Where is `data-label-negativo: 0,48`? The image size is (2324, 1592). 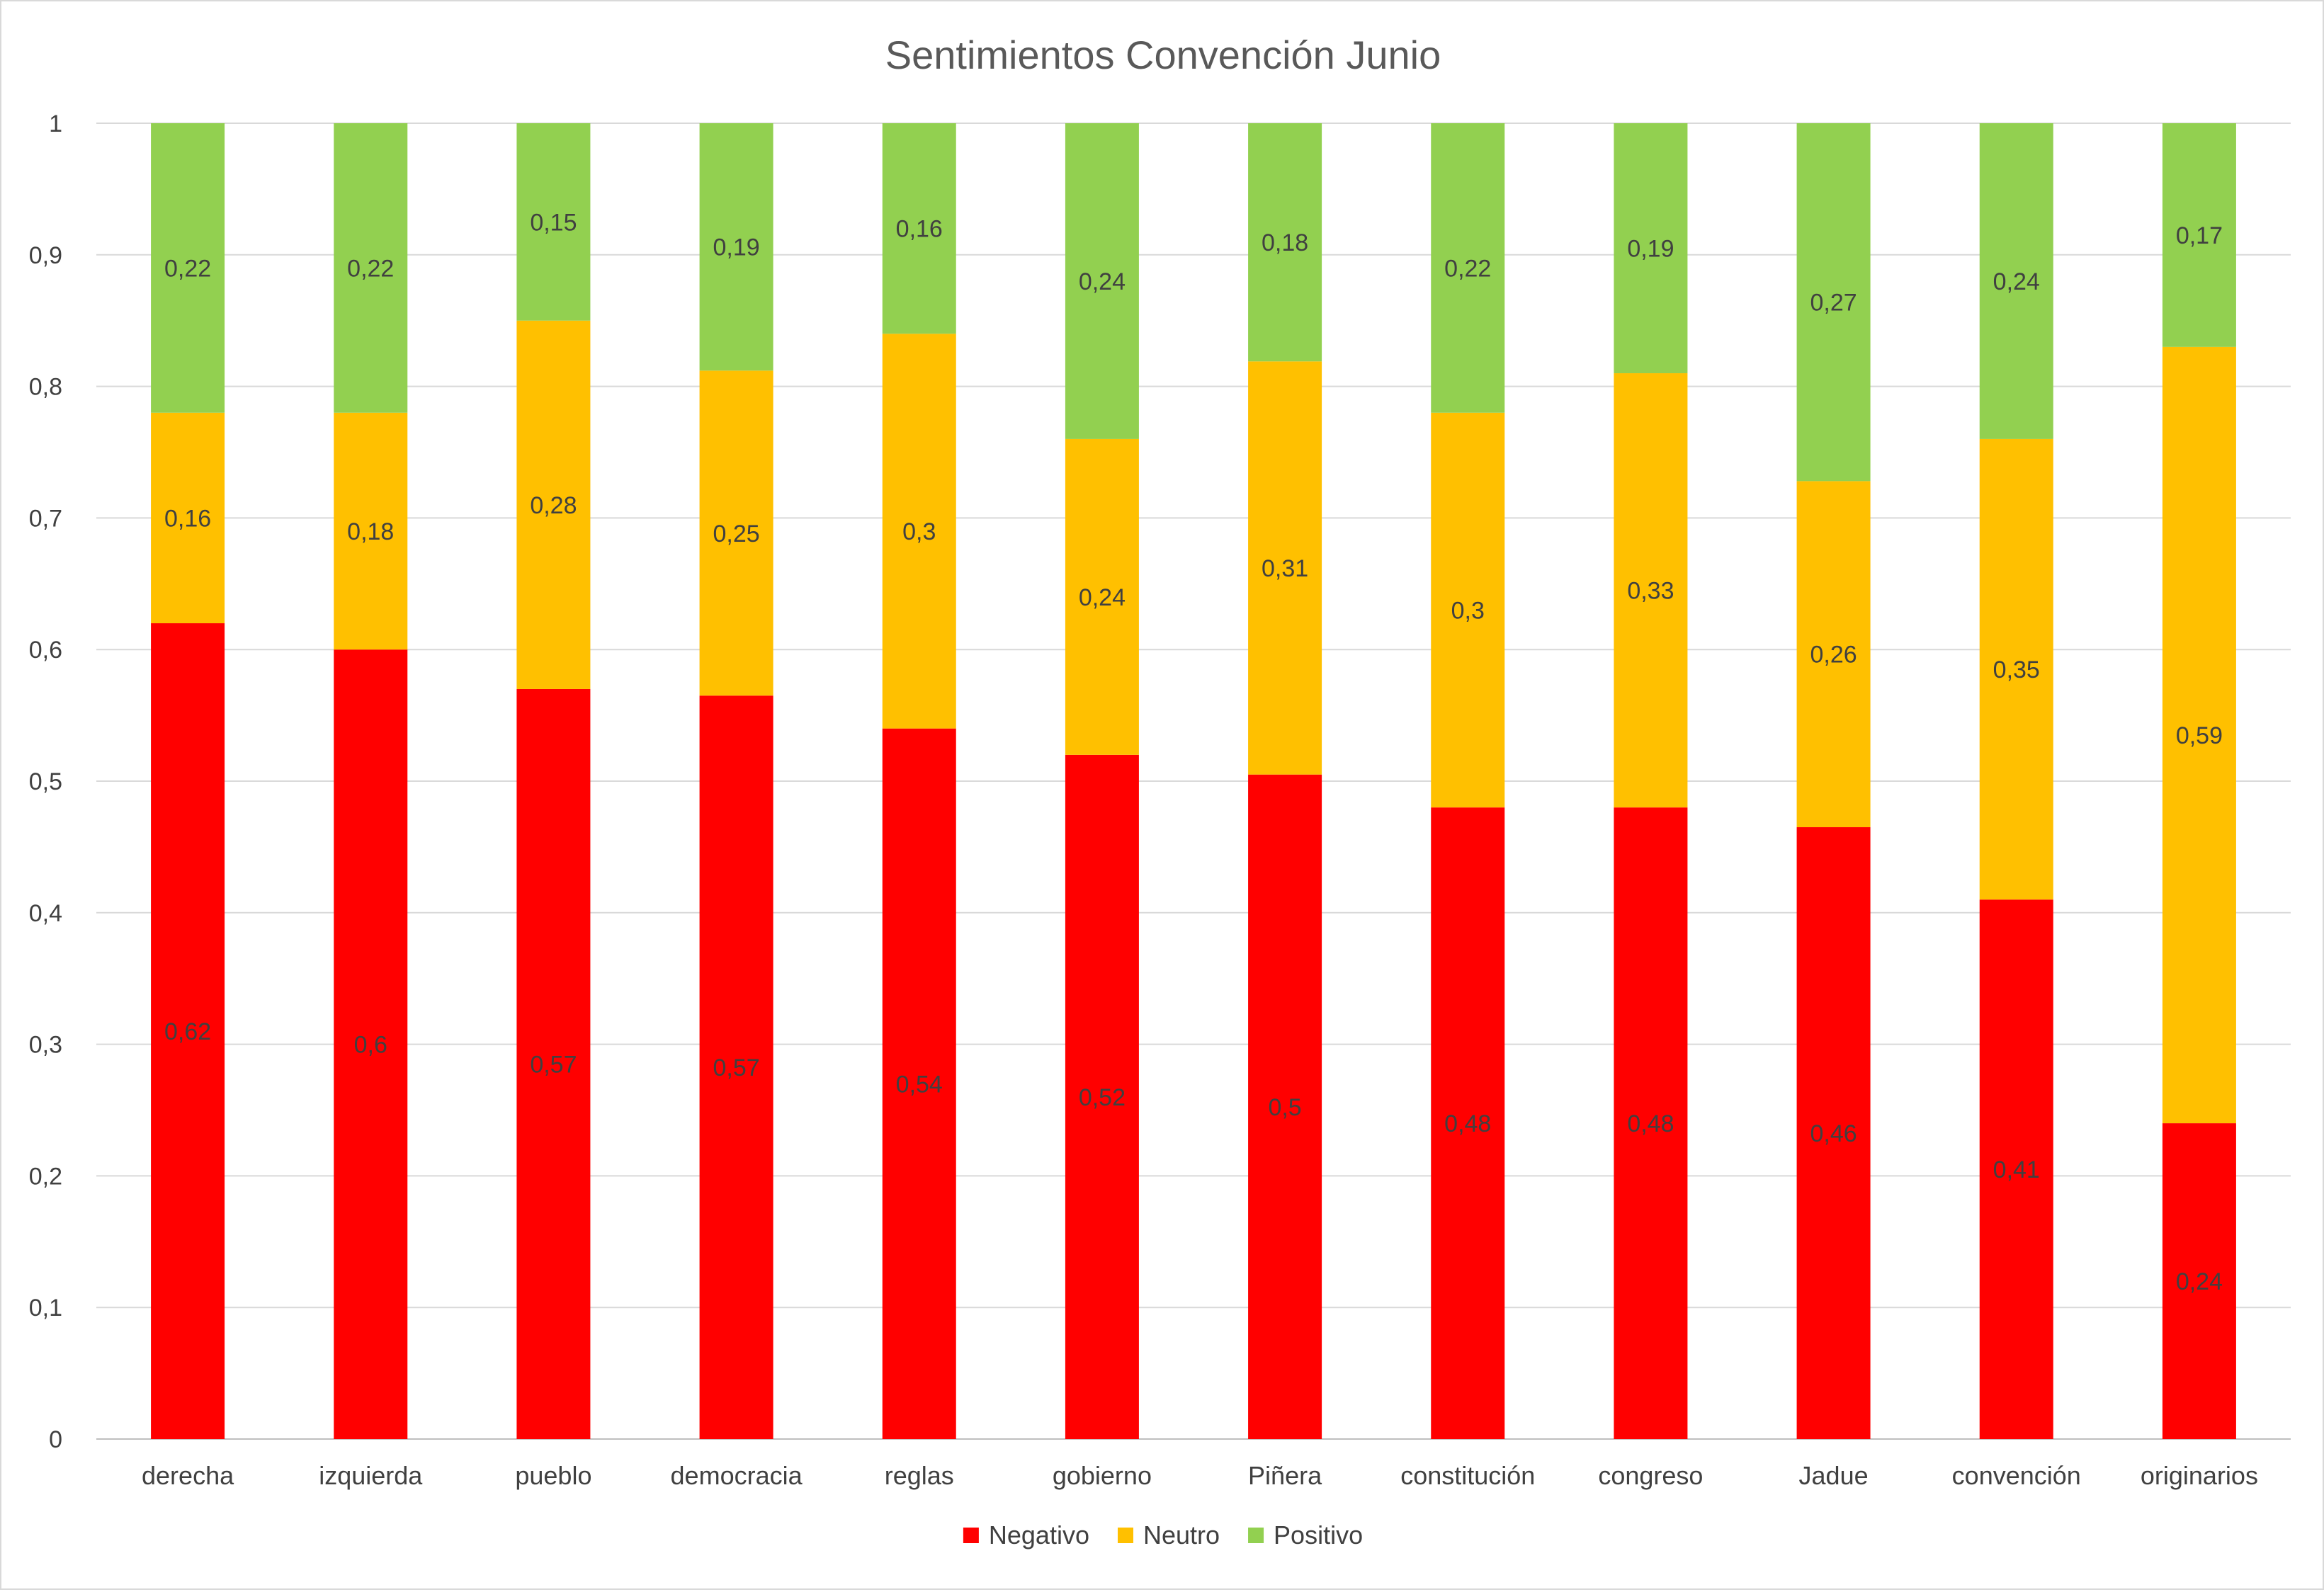 data-label-negativo: 0,48 is located at coordinates (1651, 1123).